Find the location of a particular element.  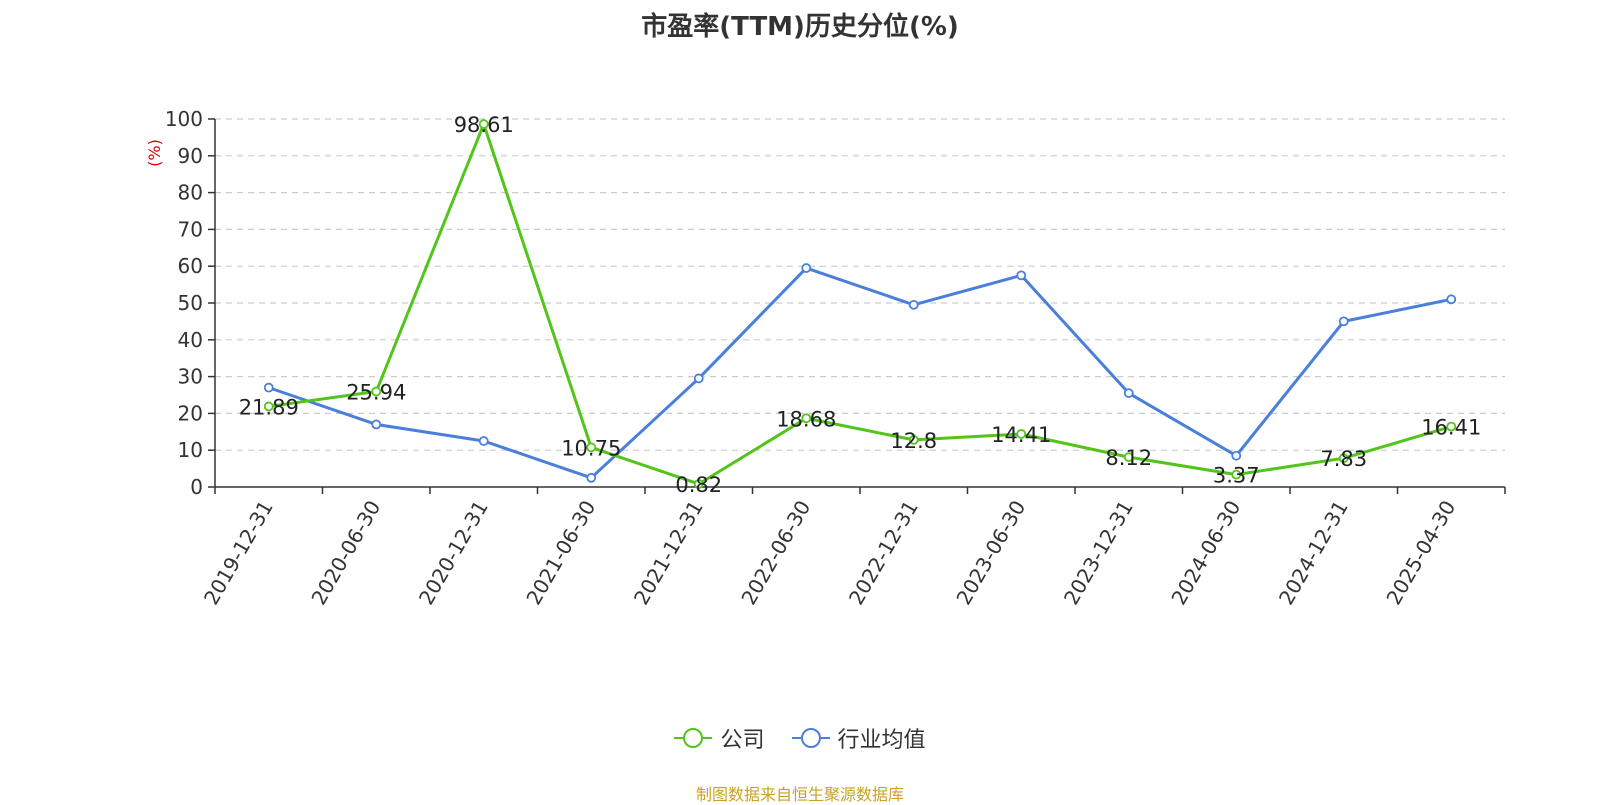

data-label: 14.41 is located at coordinates (1021, 435).